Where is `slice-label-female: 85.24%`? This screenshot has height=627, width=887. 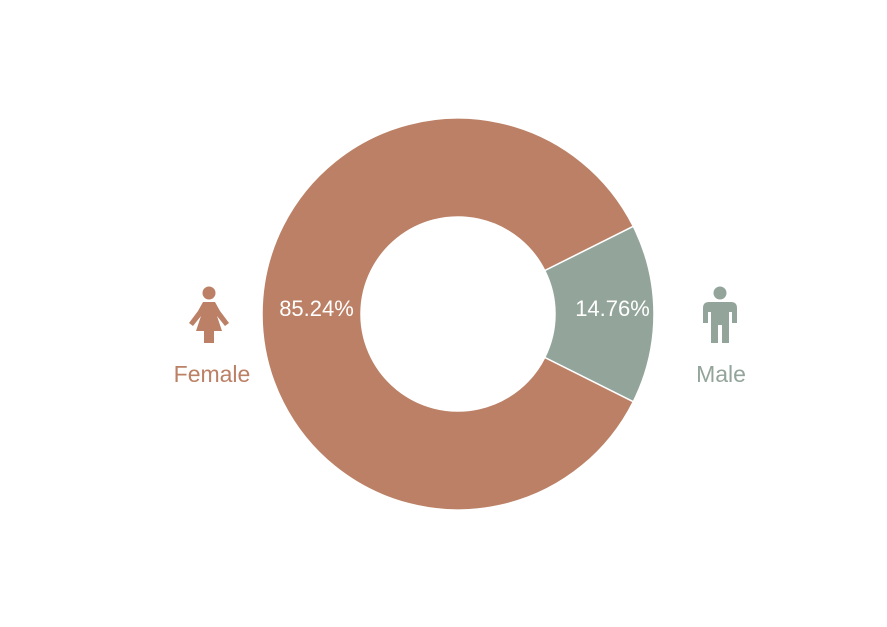 slice-label-female: 85.24% is located at coordinates (316, 308).